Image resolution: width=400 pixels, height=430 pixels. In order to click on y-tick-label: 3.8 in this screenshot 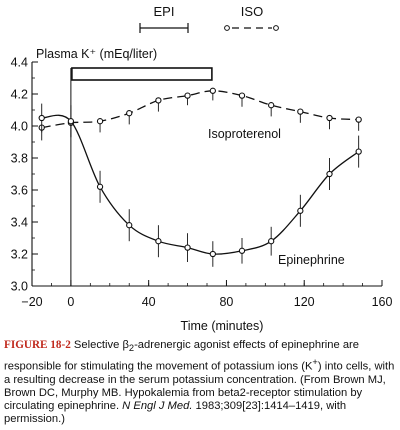, I will do `click(19, 159)`.